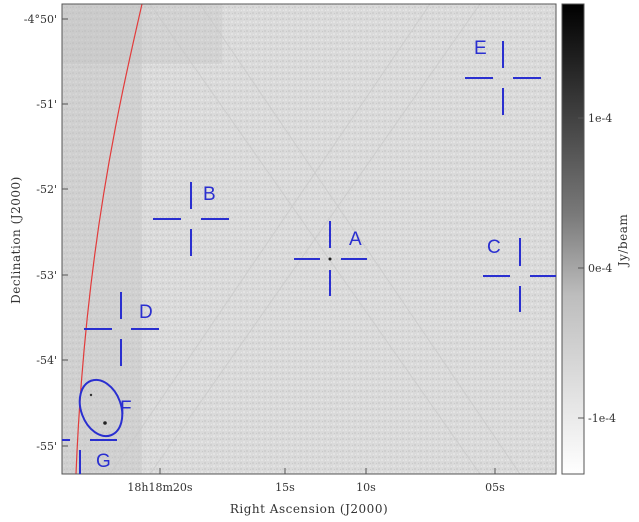  Describe the element at coordinates (573, 239) in the screenshot. I see `colorbar` at that location.